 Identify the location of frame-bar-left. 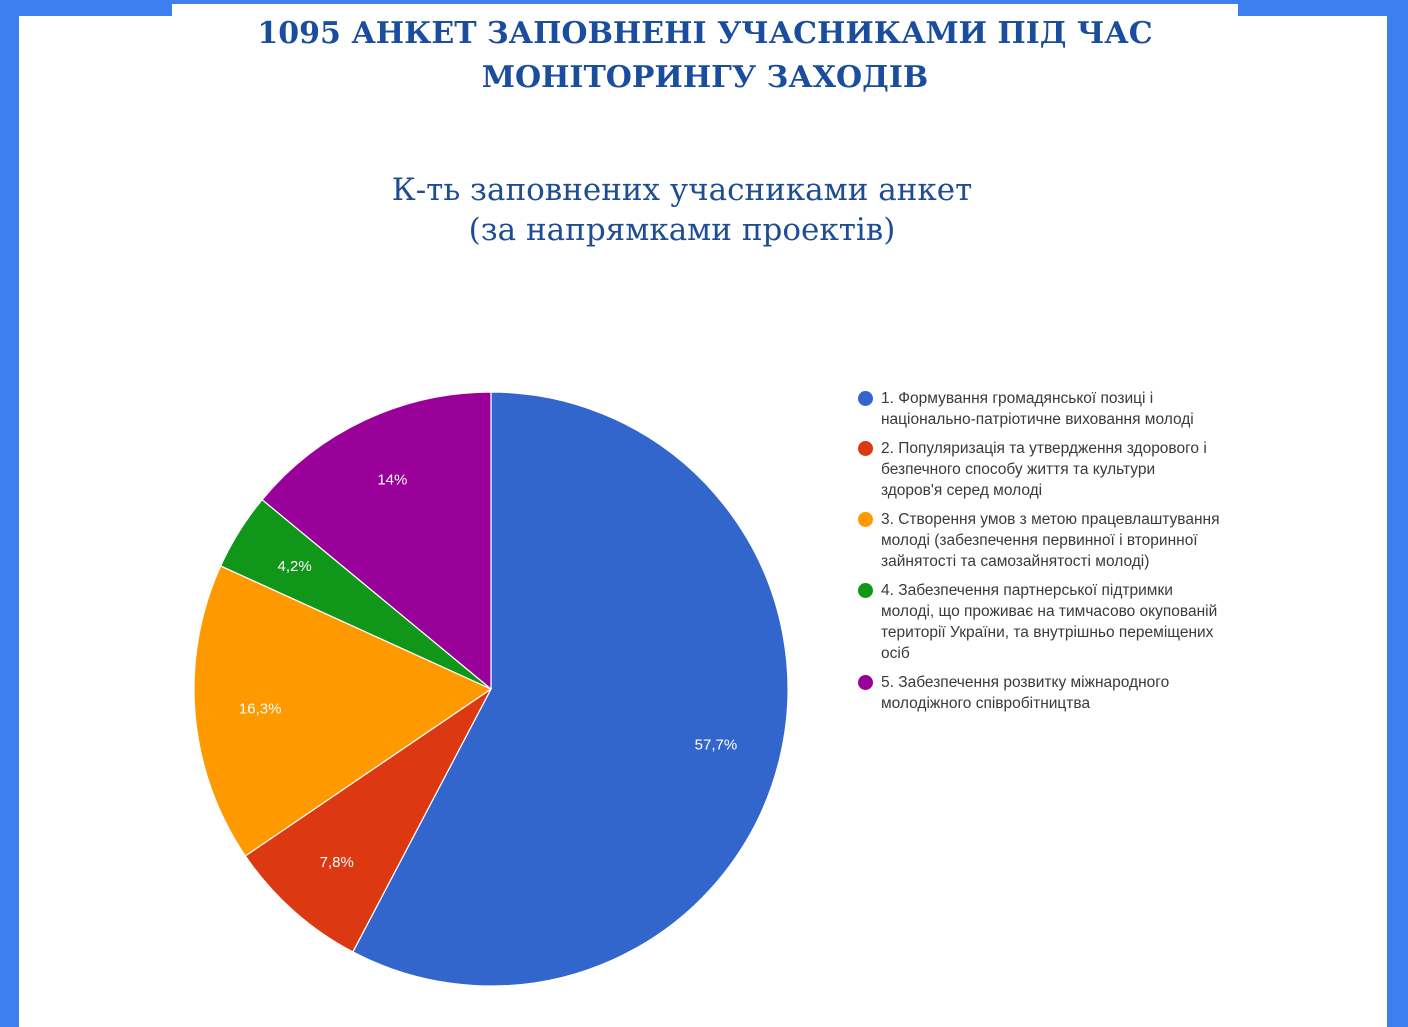
(9, 513).